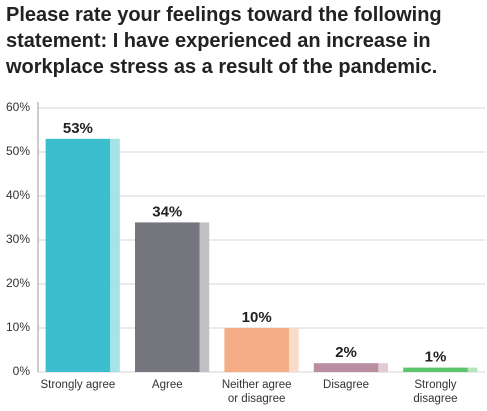 The width and height of the screenshot is (487, 411). What do you see at coordinates (18, 151) in the screenshot?
I see `y-tick-label: 50%` at bounding box center [18, 151].